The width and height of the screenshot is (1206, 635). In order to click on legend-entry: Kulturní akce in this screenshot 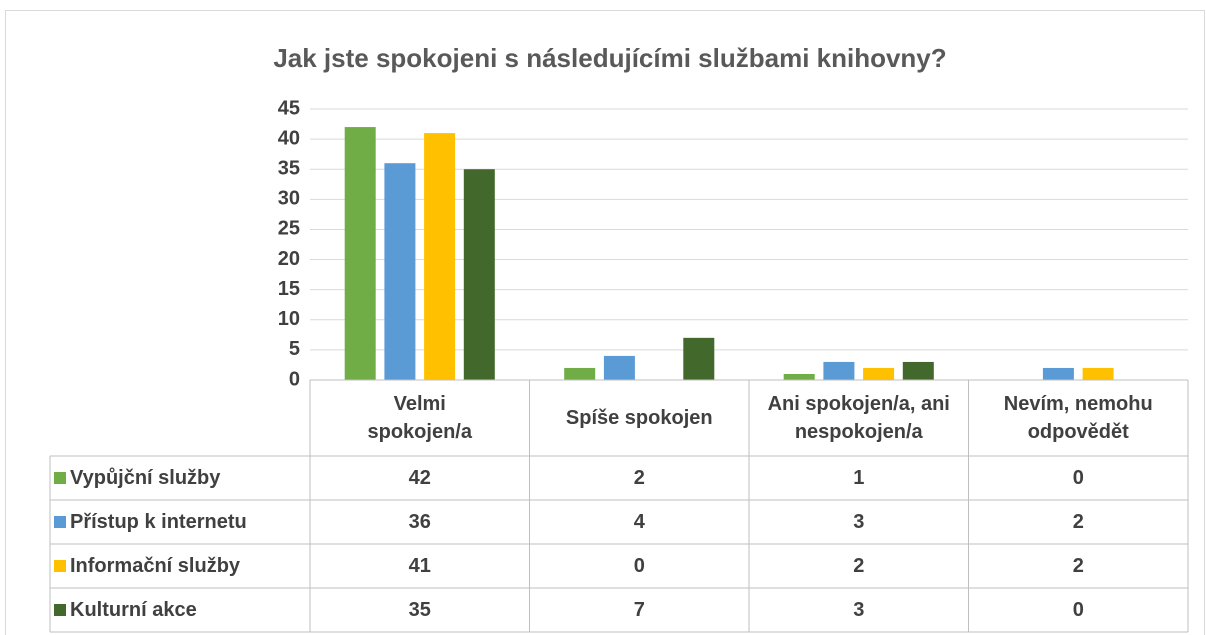, I will do `click(180, 610)`.